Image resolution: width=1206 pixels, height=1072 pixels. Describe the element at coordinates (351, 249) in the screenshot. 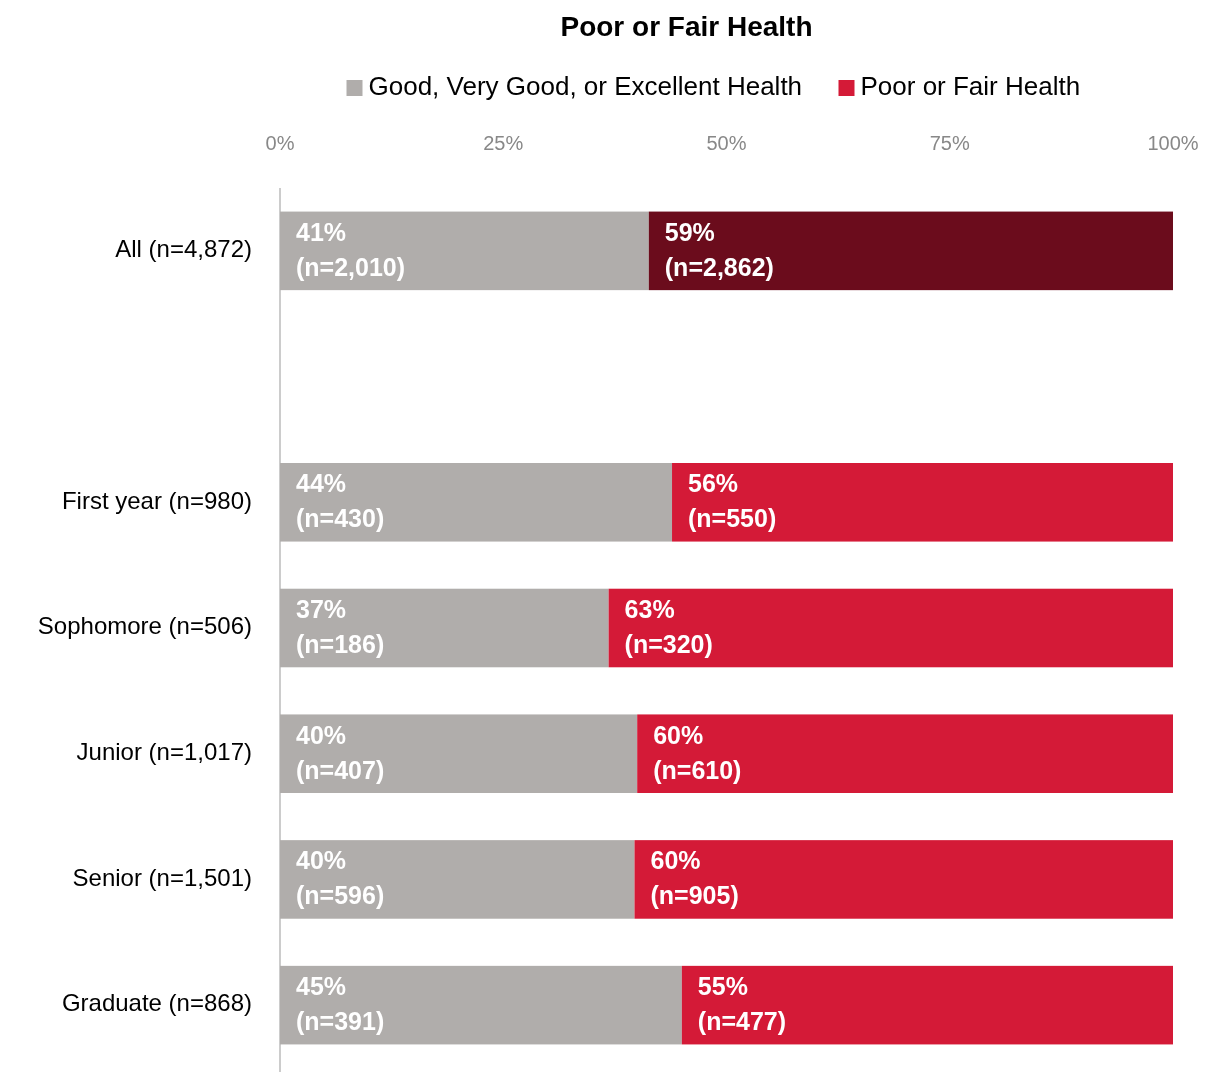

I see `data-label: 41% (n=2,010)` at that location.